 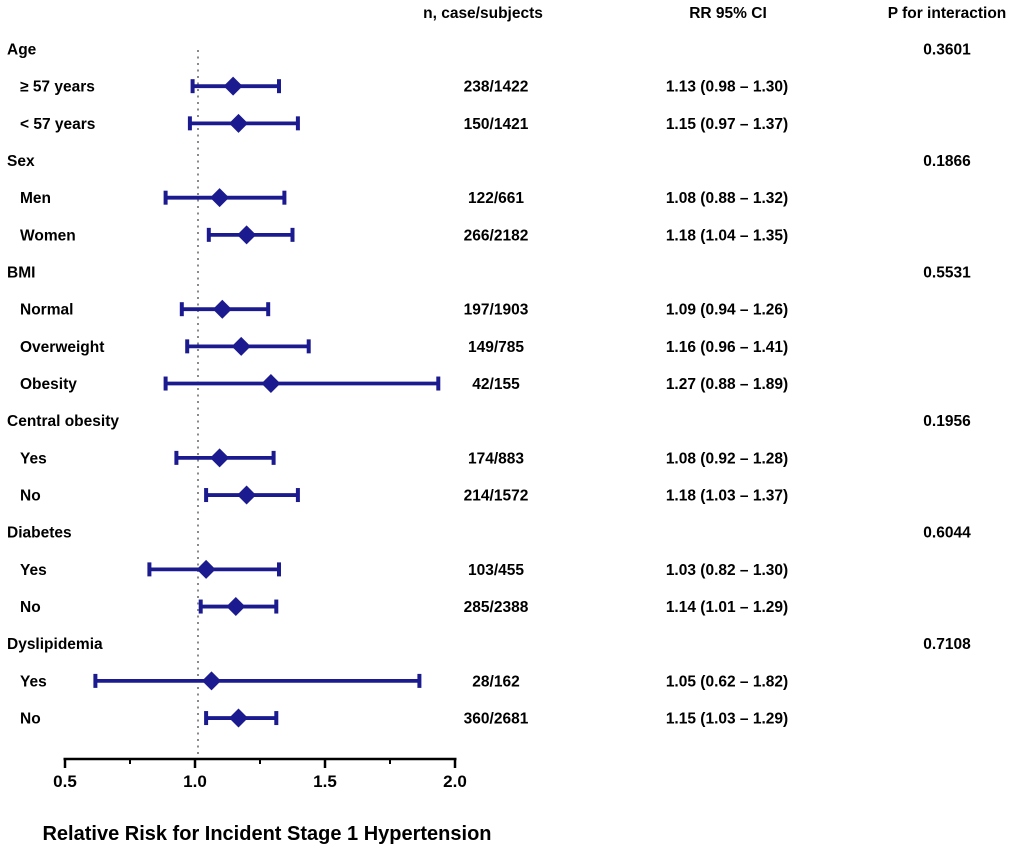 What do you see at coordinates (947, 644) in the screenshot?
I see `p-interaction-value: 0.7108` at bounding box center [947, 644].